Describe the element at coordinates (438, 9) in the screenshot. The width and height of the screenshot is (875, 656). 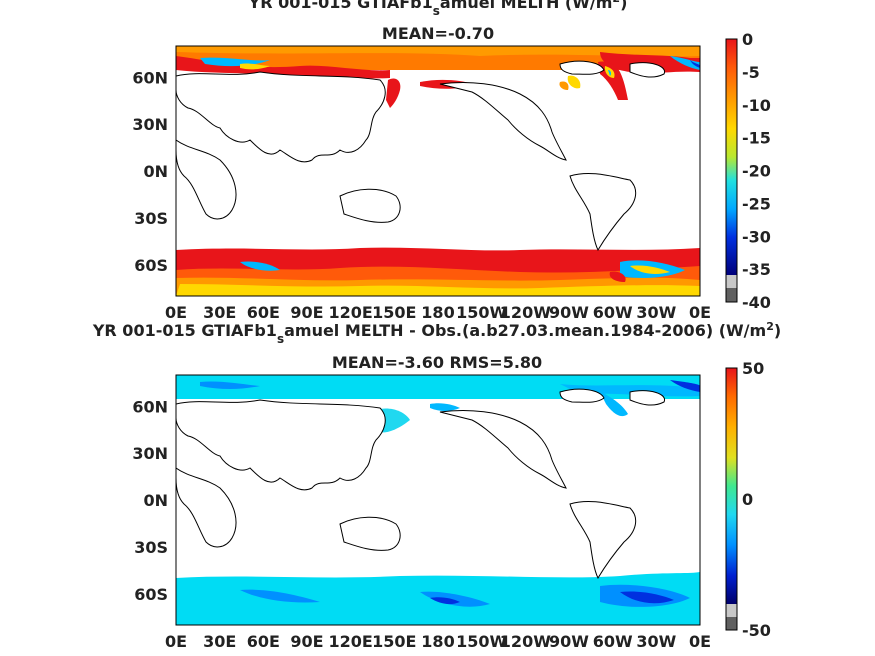
I see `panel-top-title: YR 001-015 GTIAFb1samuel MELTH (W/m2)` at that location.